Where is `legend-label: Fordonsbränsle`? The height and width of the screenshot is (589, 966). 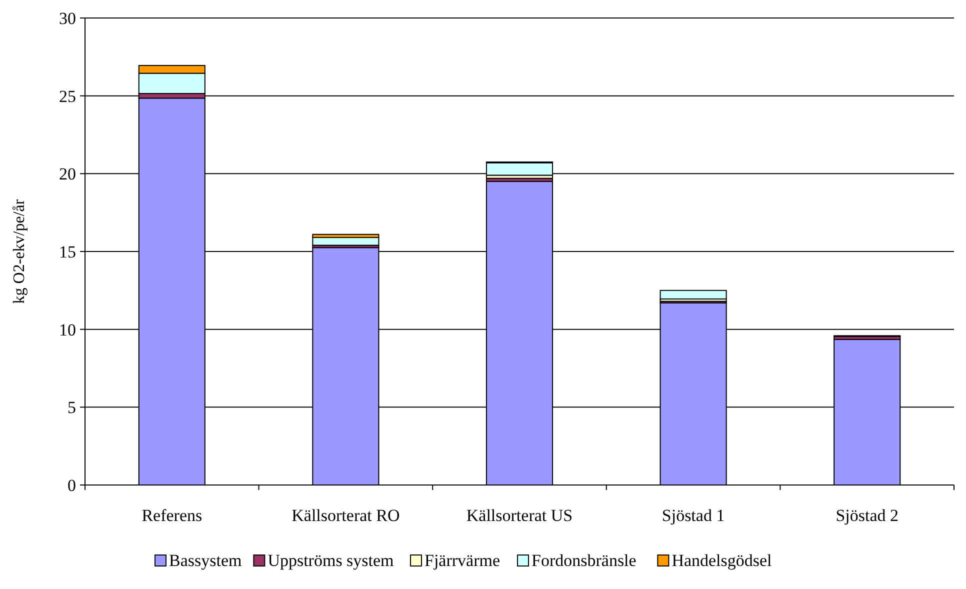 legend-label: Fordonsbränsle is located at coordinates (584, 560).